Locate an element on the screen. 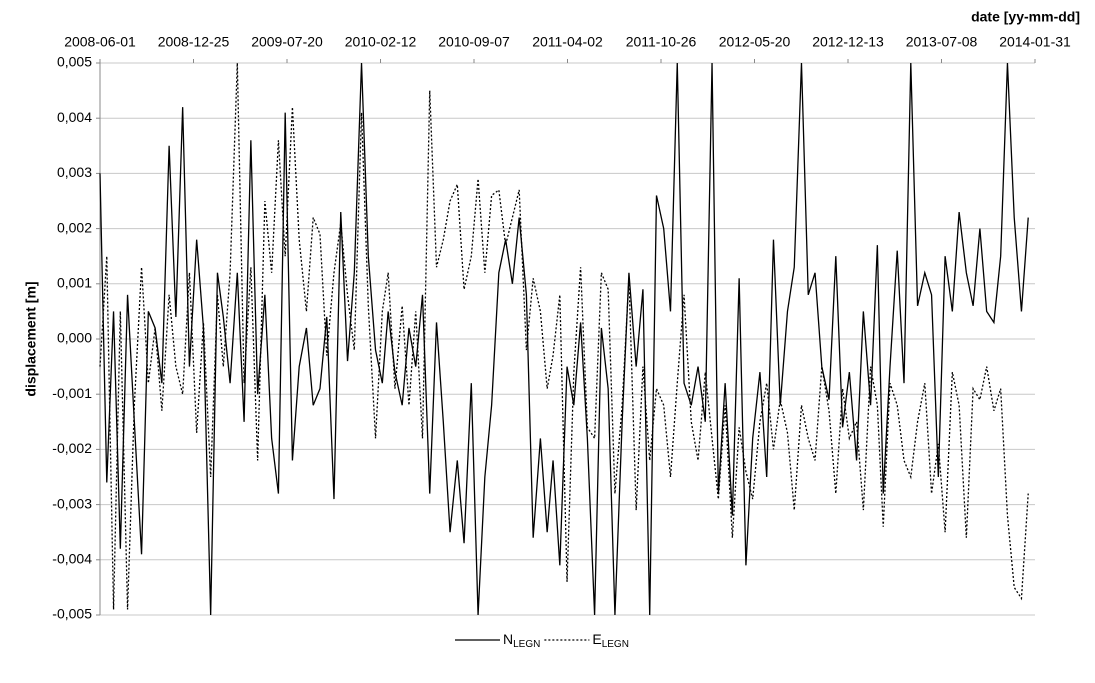 This screenshot has height=683, width=1095. y-tick-label: 0,003 is located at coordinates (74, 172).